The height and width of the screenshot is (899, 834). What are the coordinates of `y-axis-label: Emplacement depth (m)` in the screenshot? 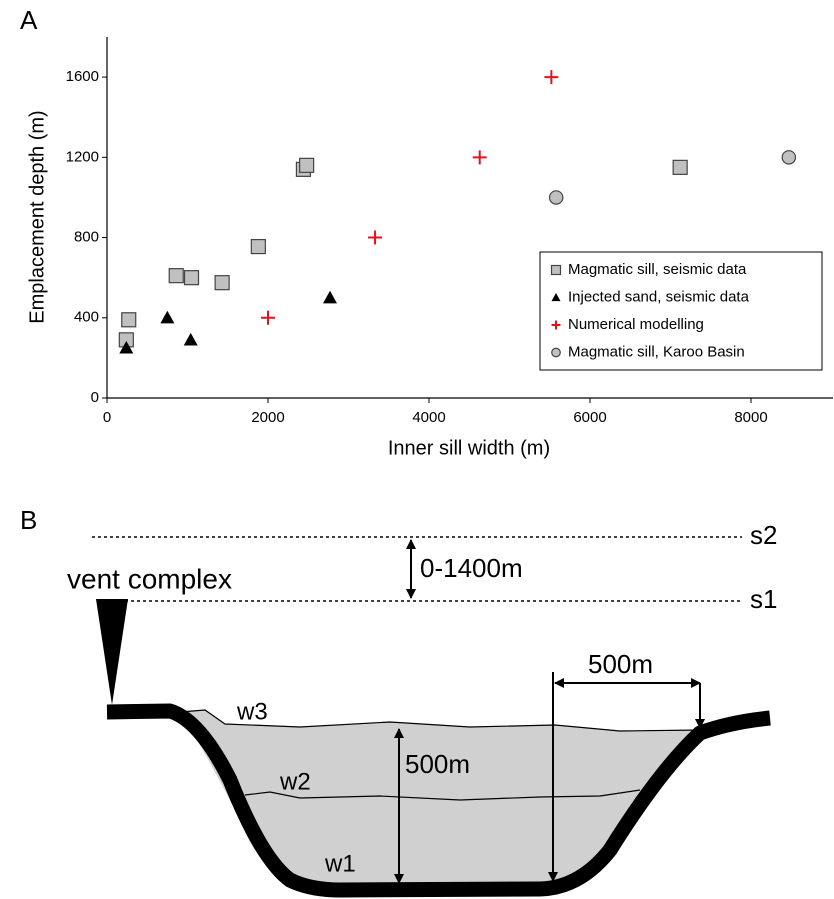 It's located at (37, 216).